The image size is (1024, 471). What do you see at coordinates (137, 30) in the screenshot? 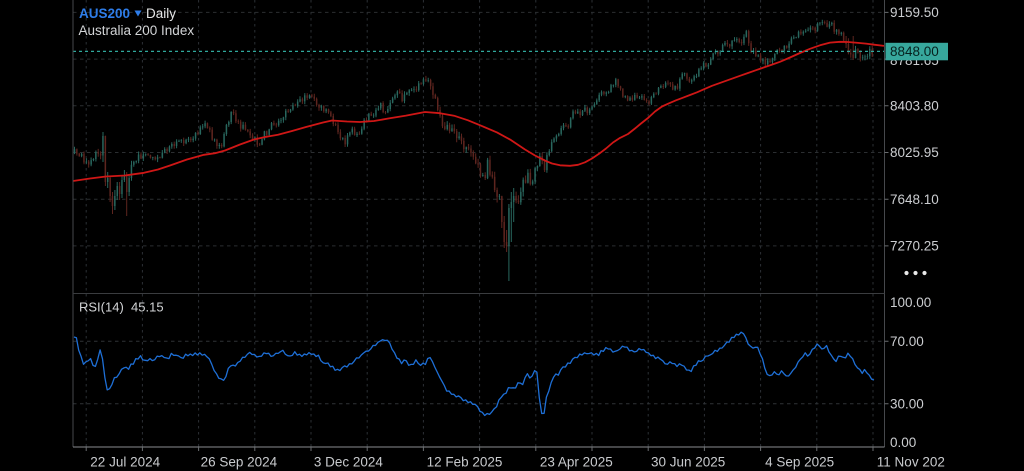
I see `svg-text: Australia 200 Index` at bounding box center [137, 30].